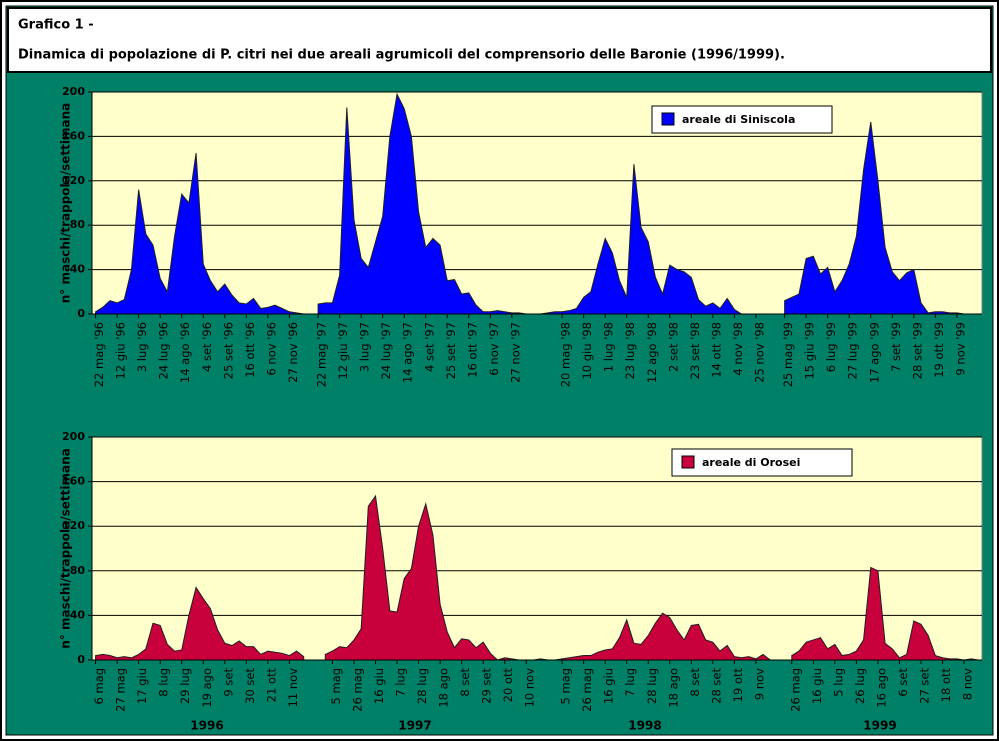 This screenshot has width=999, height=741. Describe the element at coordinates (408, 352) in the screenshot. I see `x-tick-label: 14 ago '97` at that location.